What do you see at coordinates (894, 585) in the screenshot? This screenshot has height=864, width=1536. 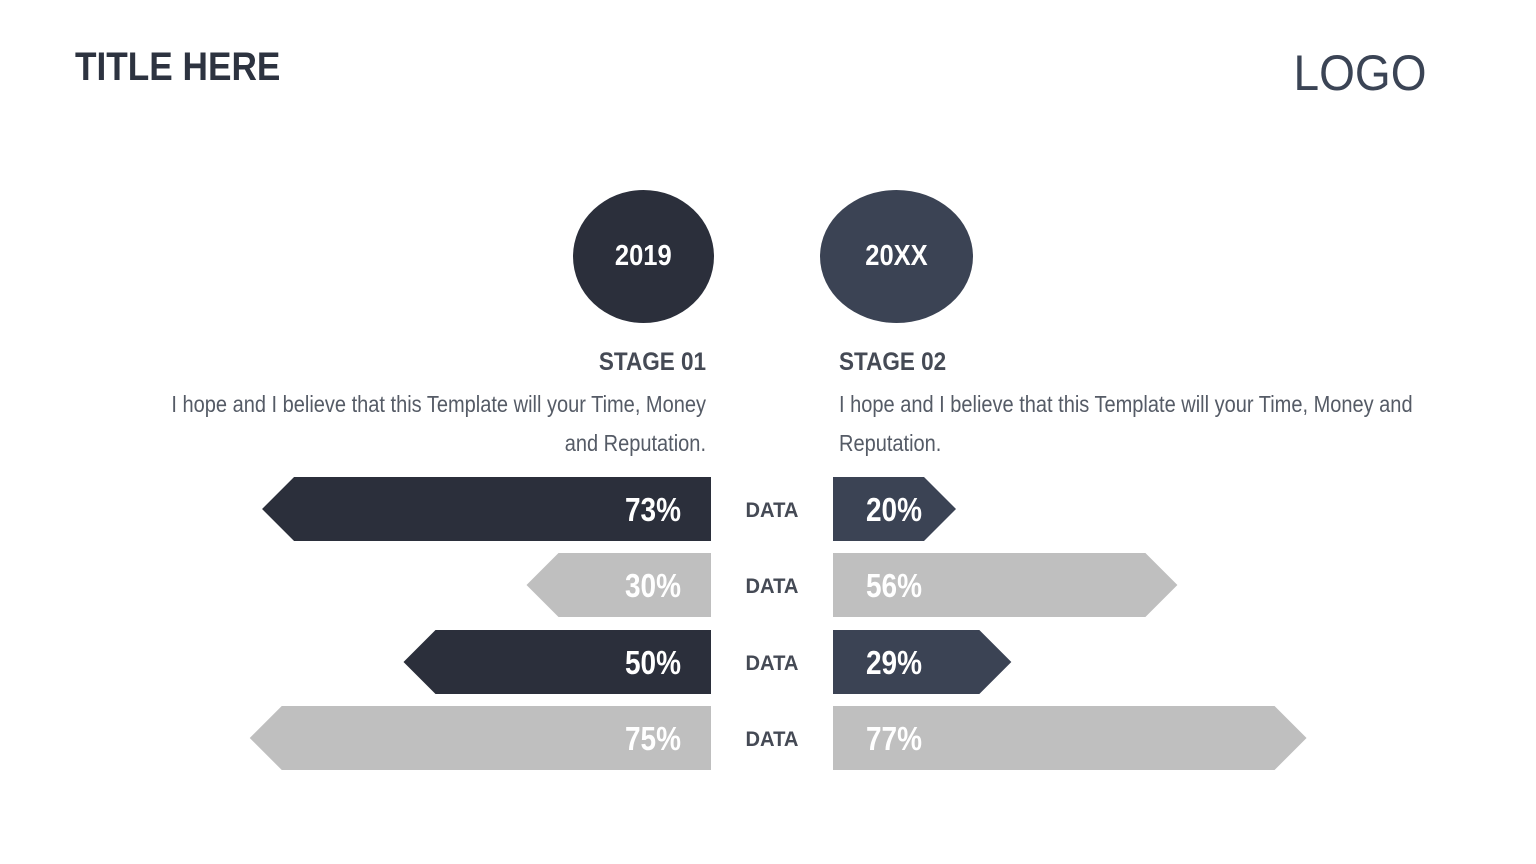 I see `right-bar-label: 56%` at bounding box center [894, 585].